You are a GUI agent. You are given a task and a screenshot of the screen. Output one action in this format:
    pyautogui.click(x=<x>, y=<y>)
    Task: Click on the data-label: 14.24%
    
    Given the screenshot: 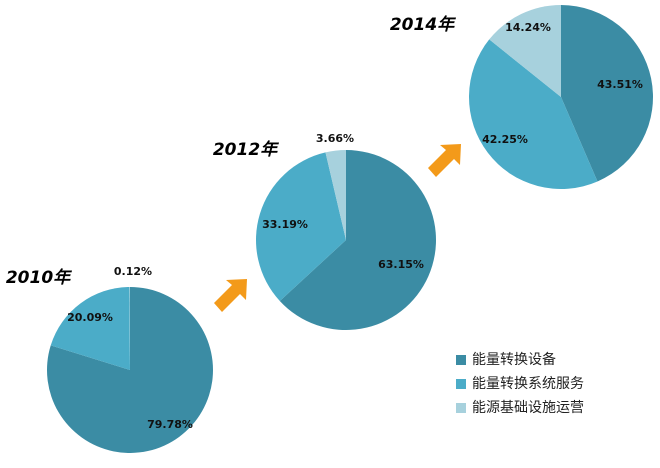 What is the action you would take?
    pyautogui.click(x=528, y=27)
    